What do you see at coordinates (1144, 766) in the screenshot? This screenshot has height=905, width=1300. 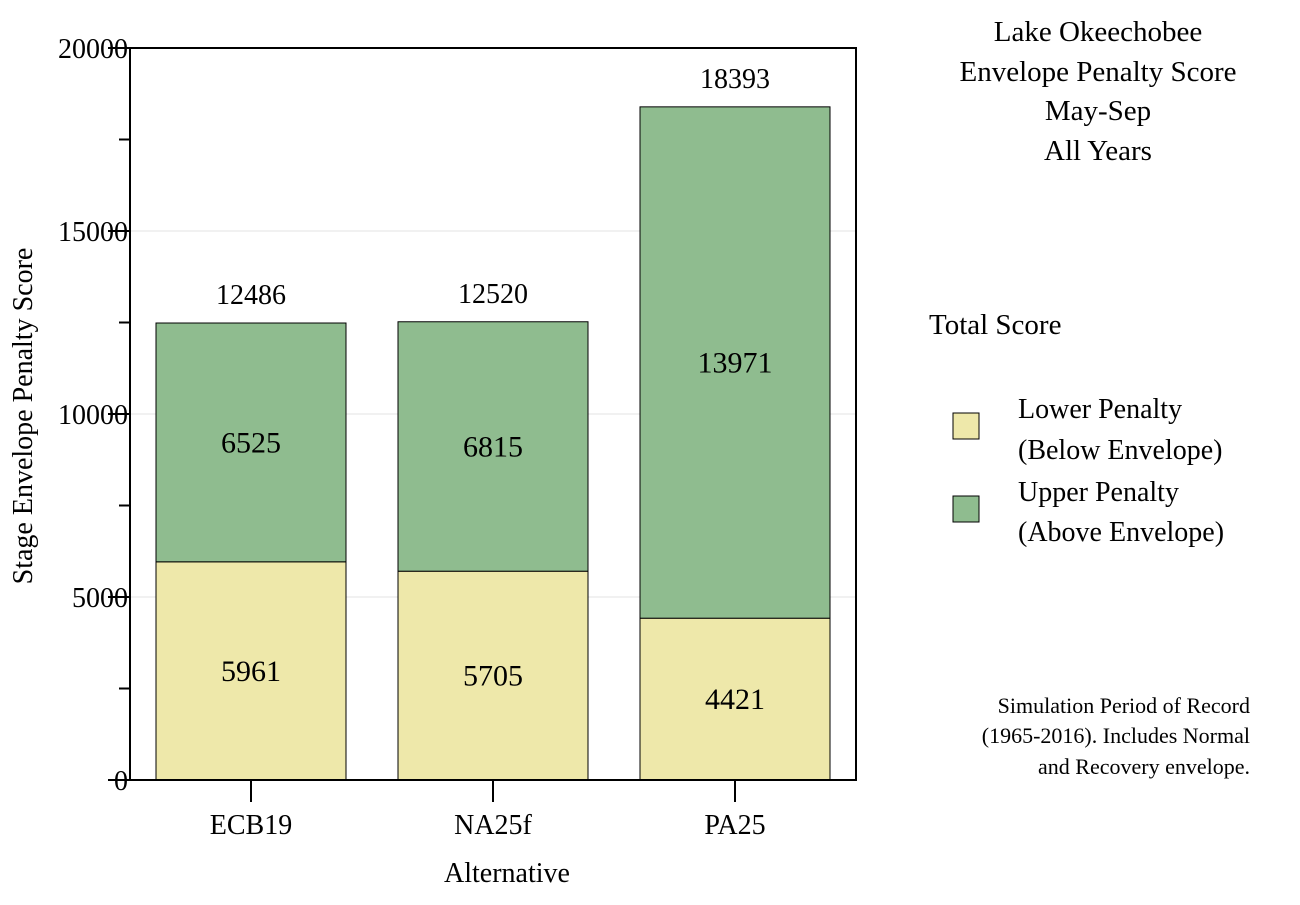 I see `note-line: and Recovery envelope.` at bounding box center [1144, 766].